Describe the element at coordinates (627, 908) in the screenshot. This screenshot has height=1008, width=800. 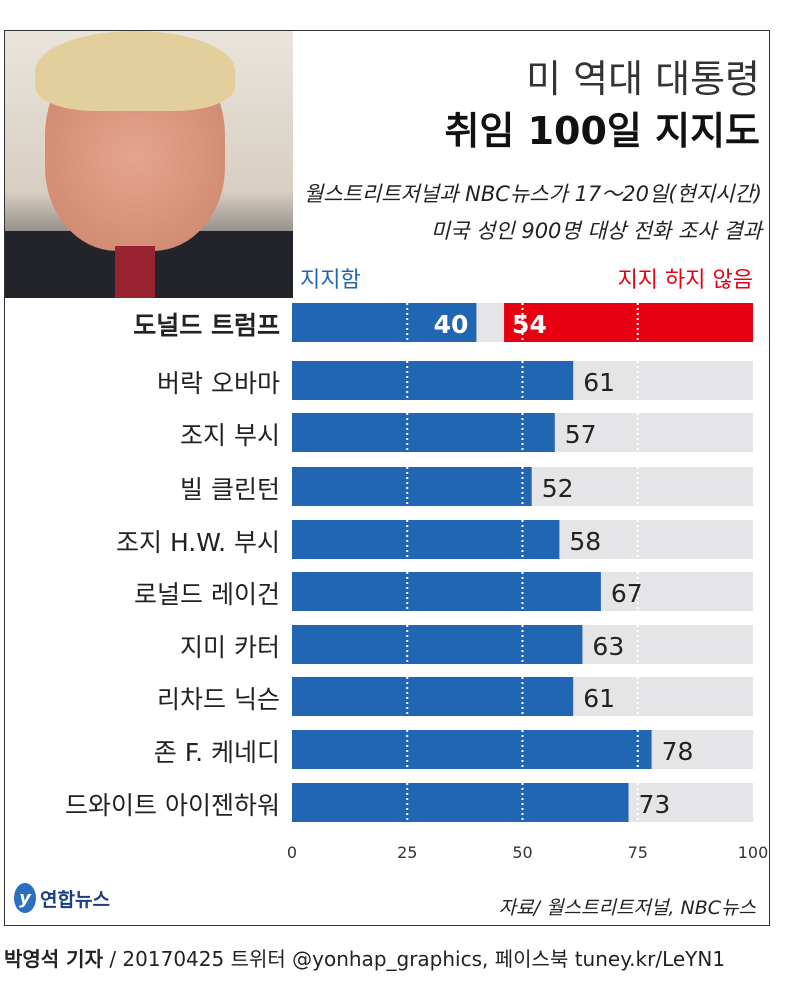
I see `source-note: 자료/ 월스트리트저널, NBC뉴스` at that location.